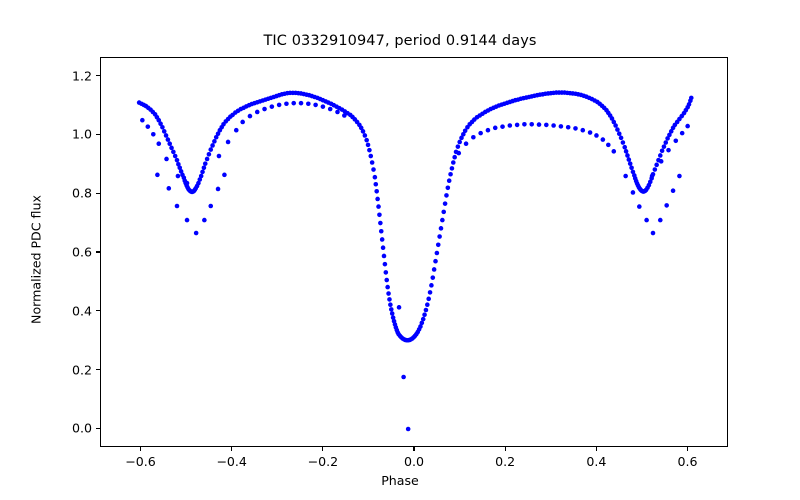 The height and width of the screenshot is (500, 800). I want to click on y-tick-label: 0.4, so click(81, 311).